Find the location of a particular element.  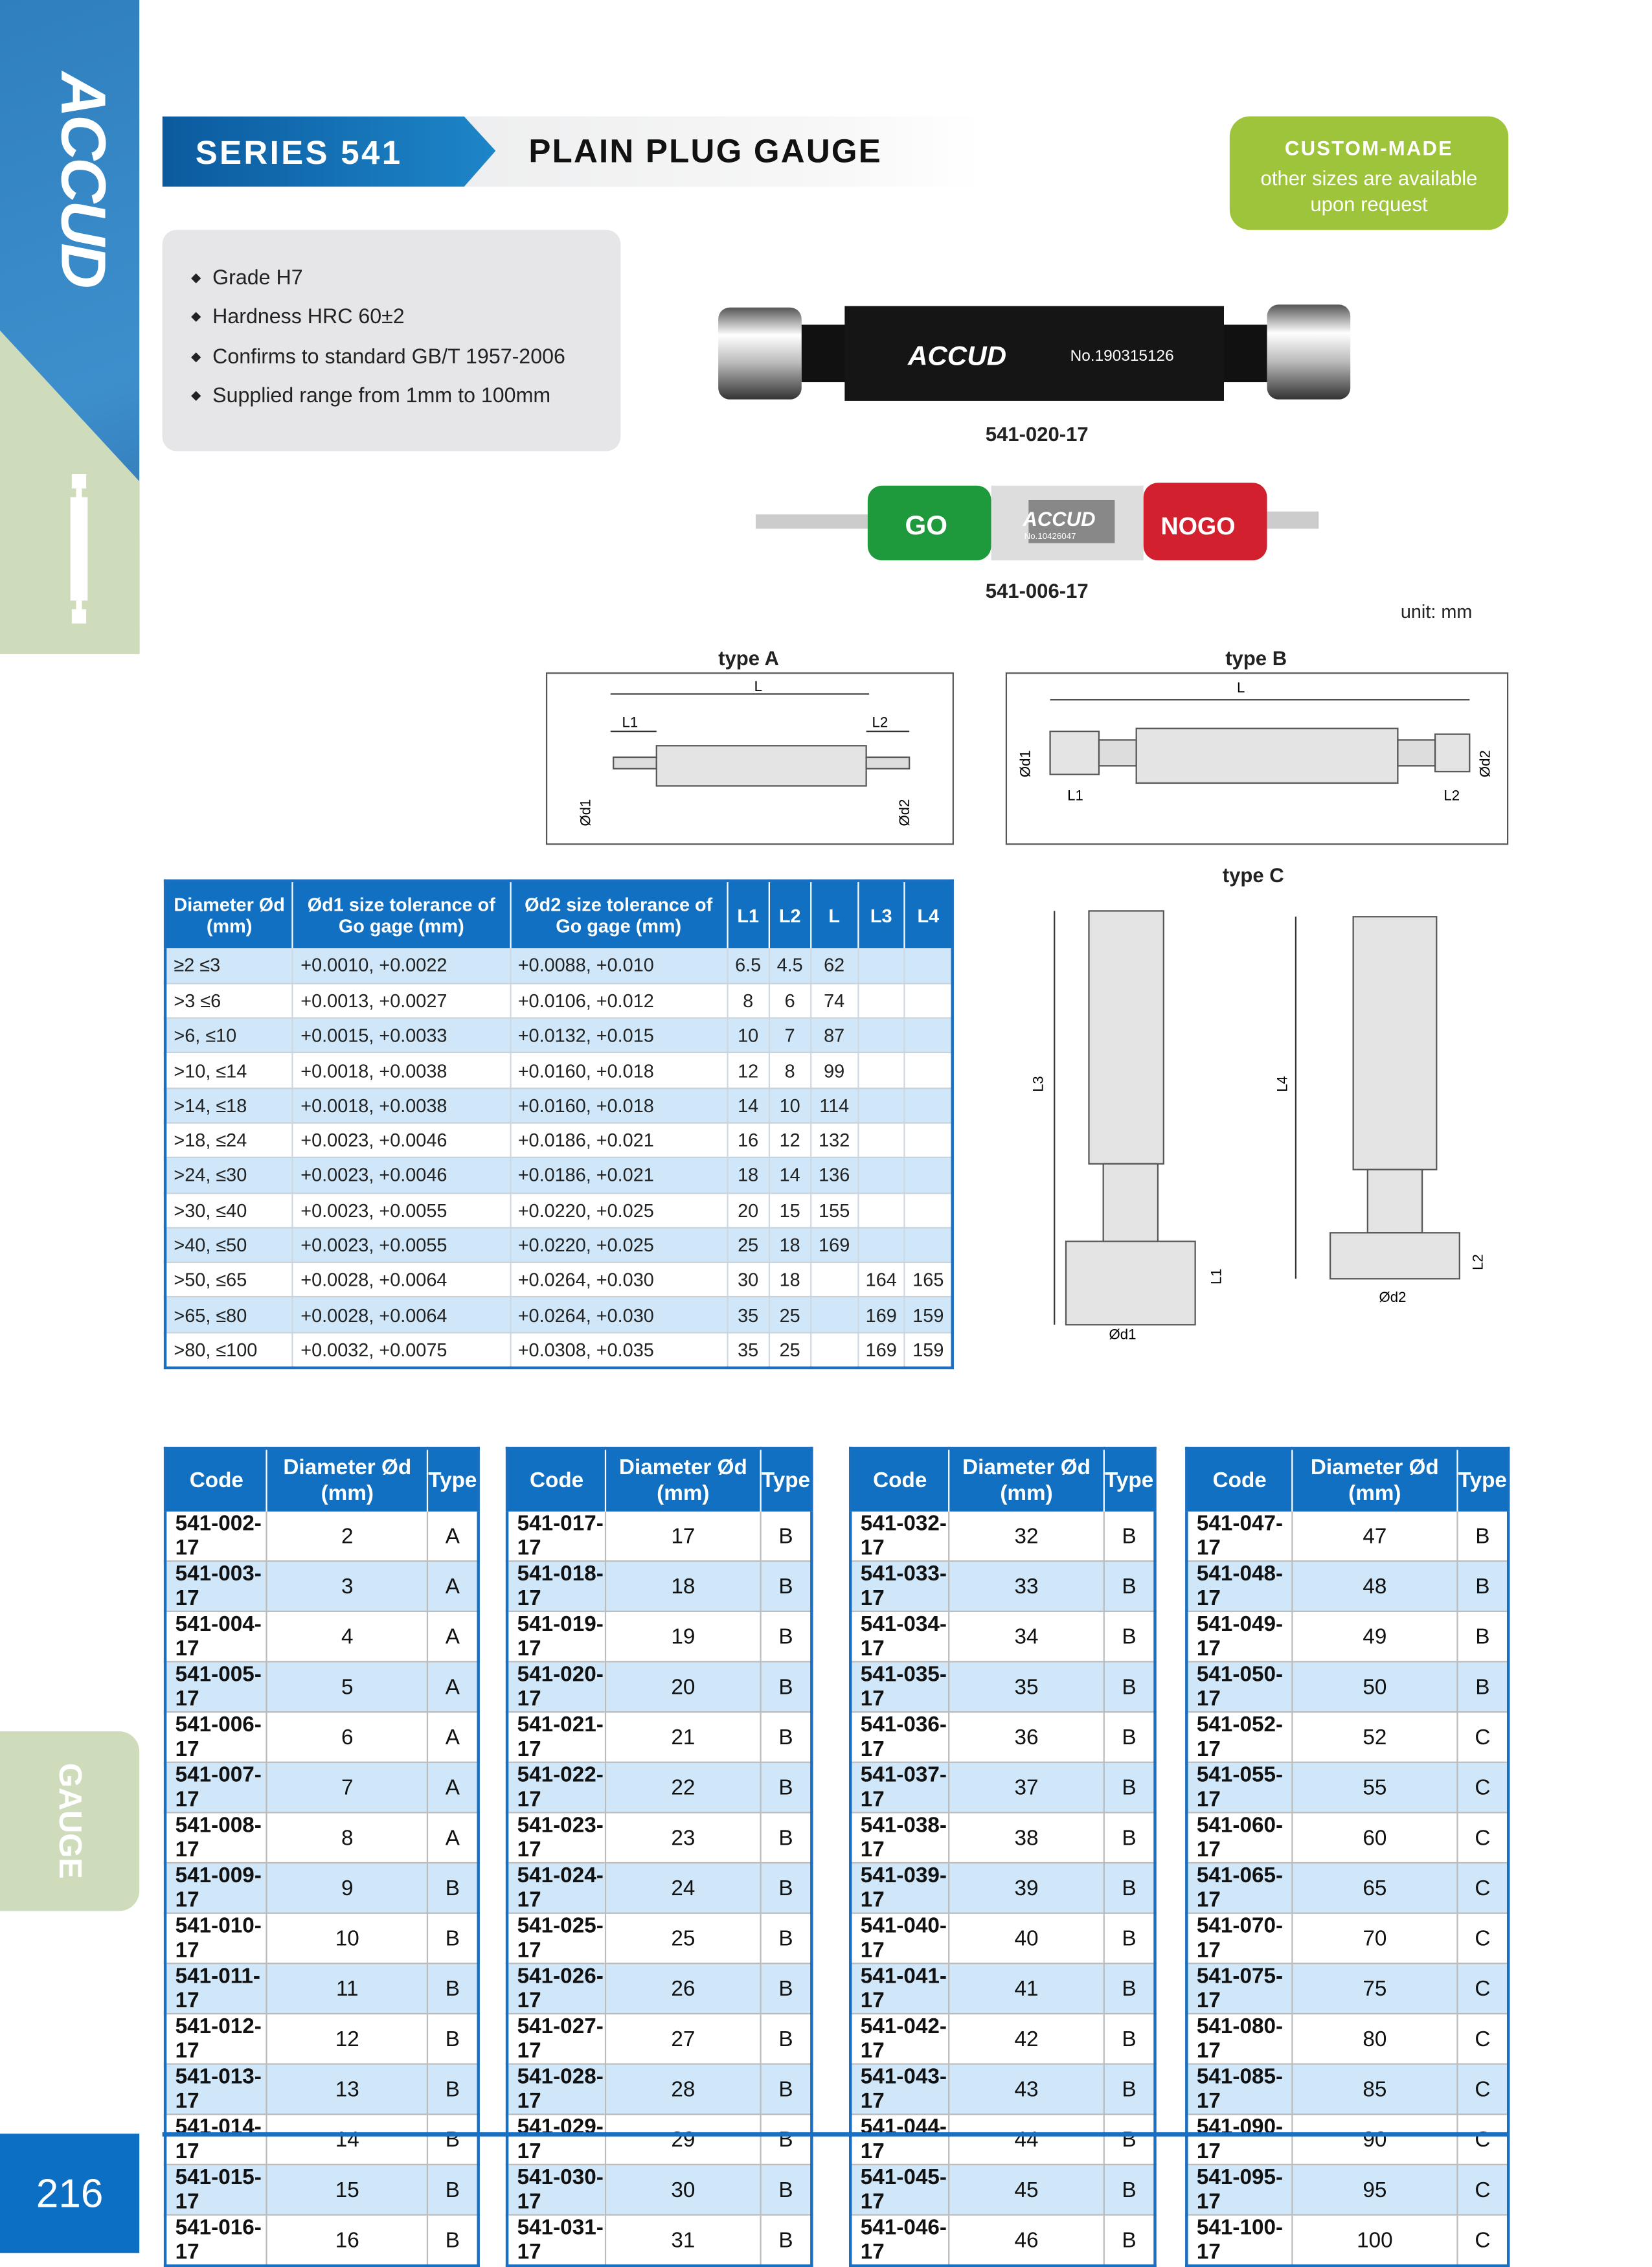

spec-cell: +0.0023, +0.0055 is located at coordinates (402, 1245).